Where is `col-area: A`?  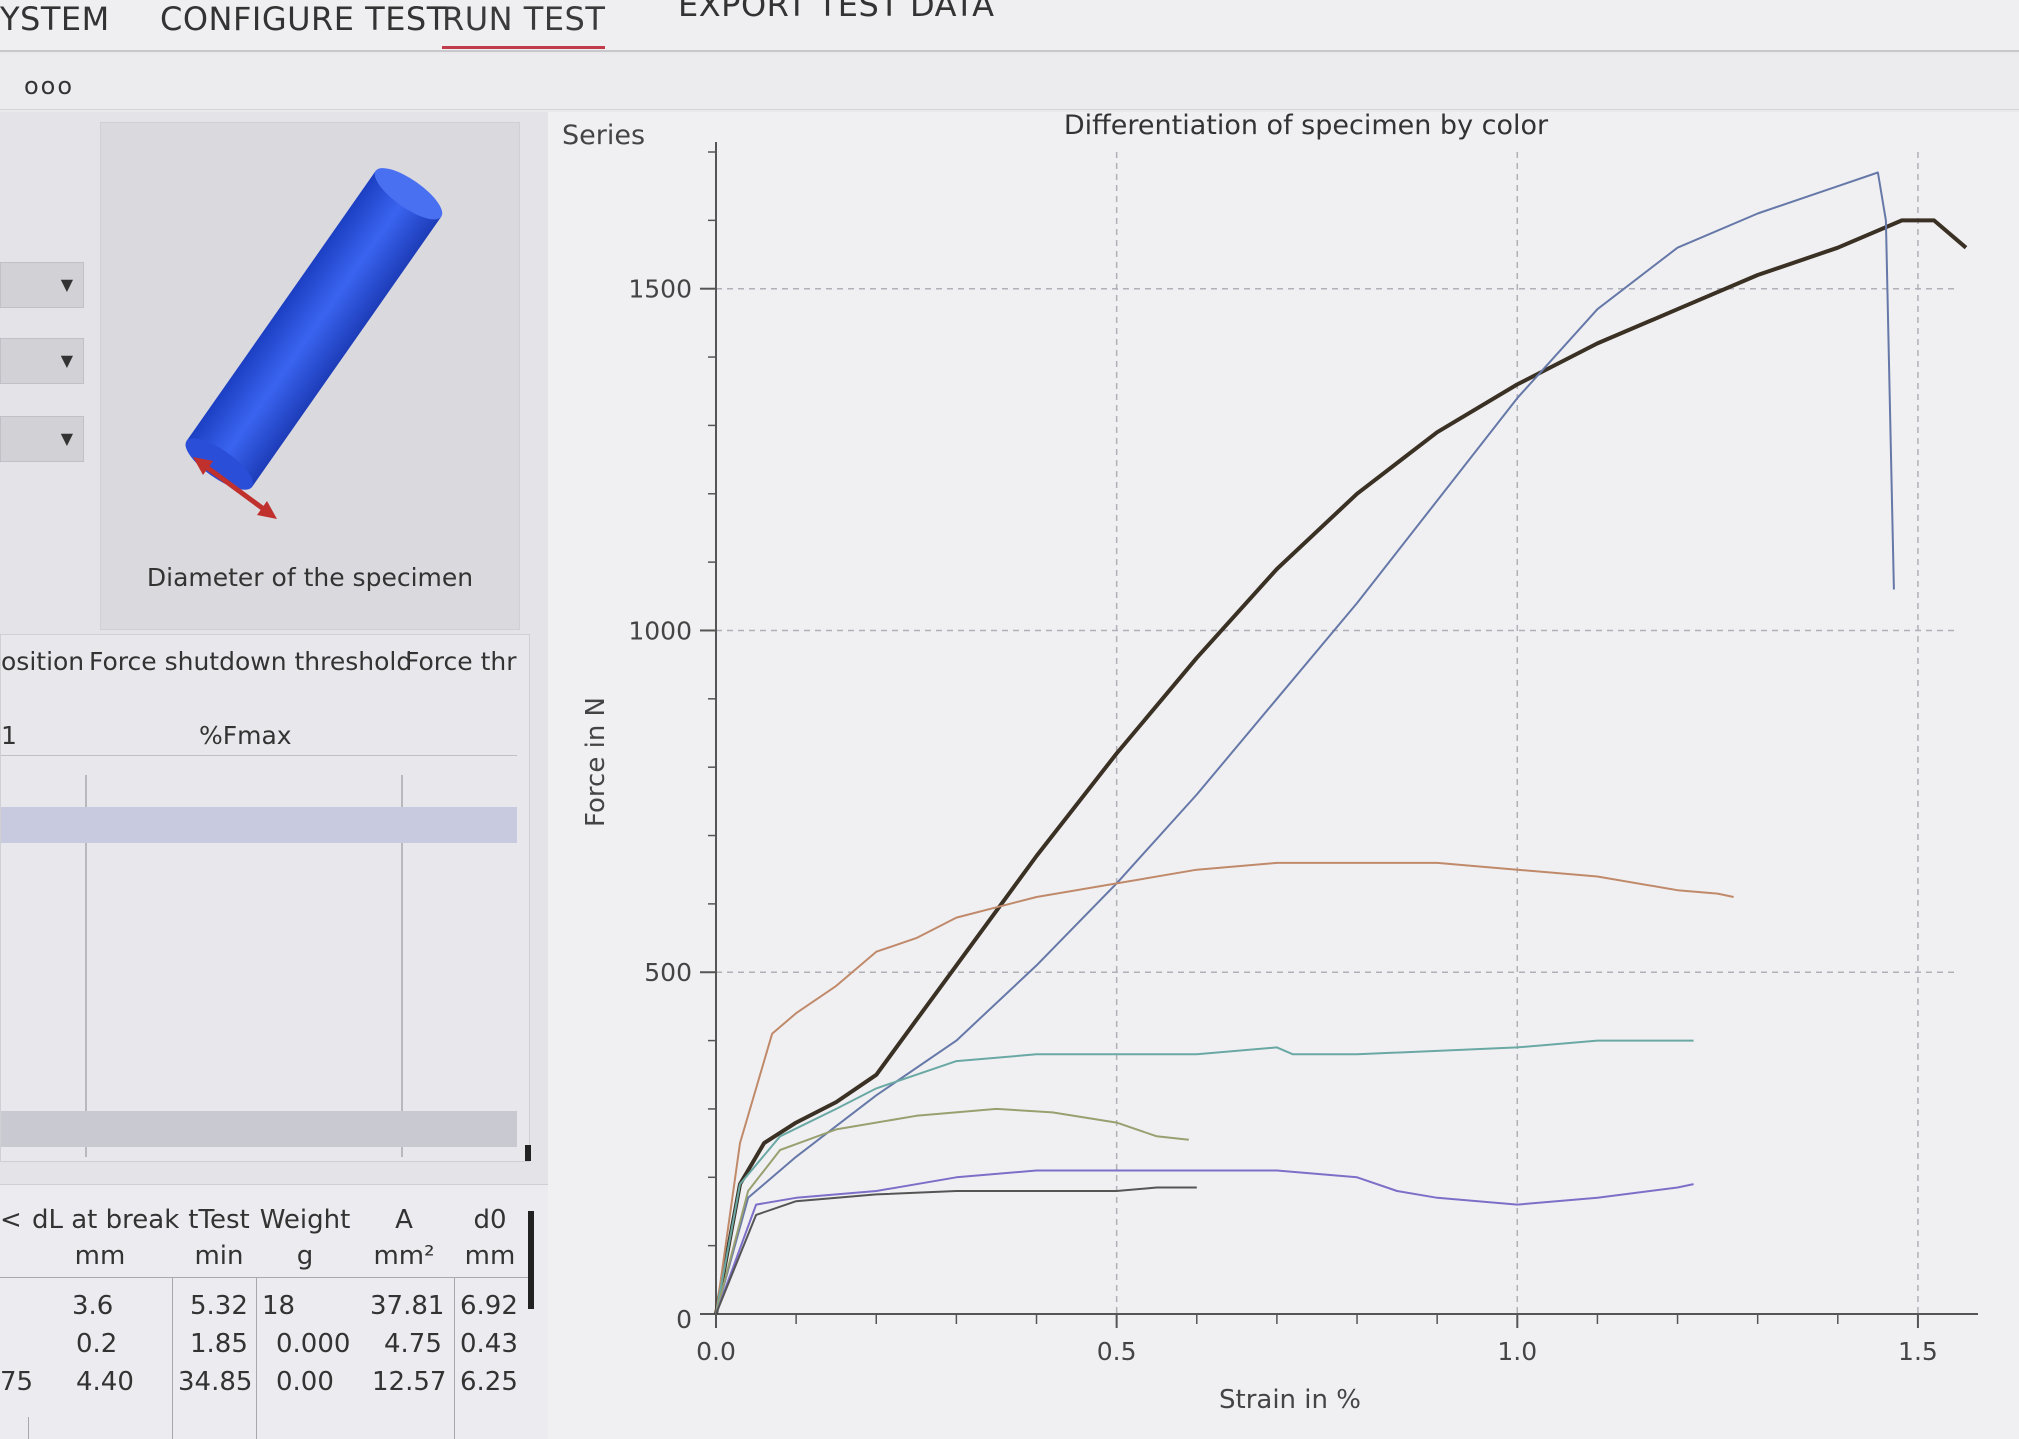 col-area: A is located at coordinates (404, 1220).